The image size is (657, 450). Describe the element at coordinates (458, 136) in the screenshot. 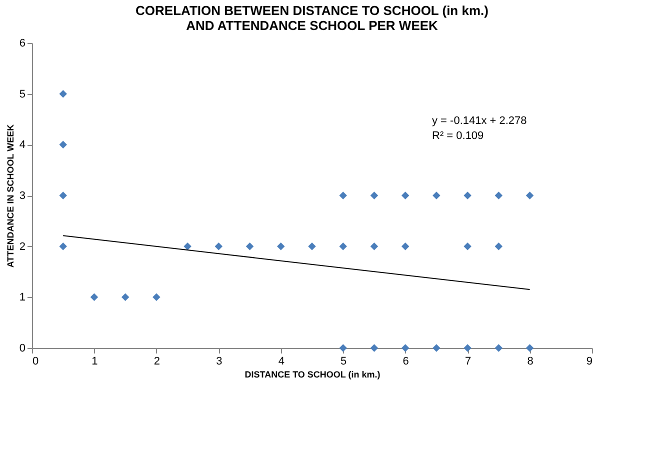

I see `annotation: R² = 0.109` at that location.